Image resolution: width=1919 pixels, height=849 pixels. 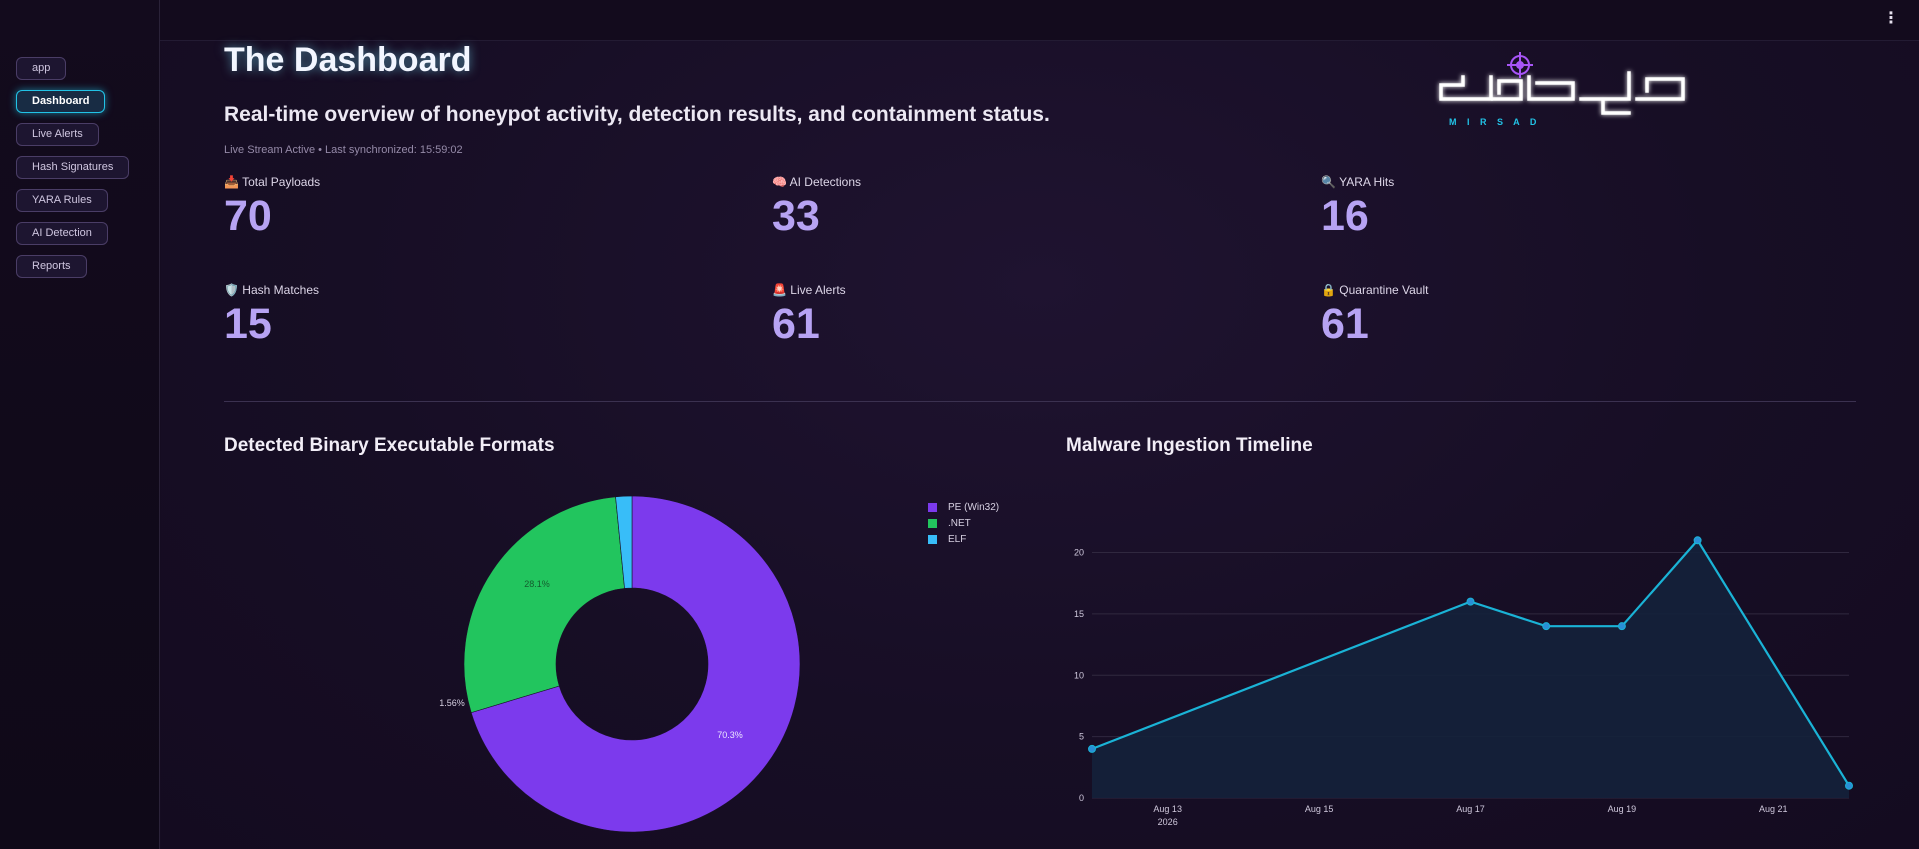 I want to click on y-tick-label: 20, so click(x=1079, y=553).